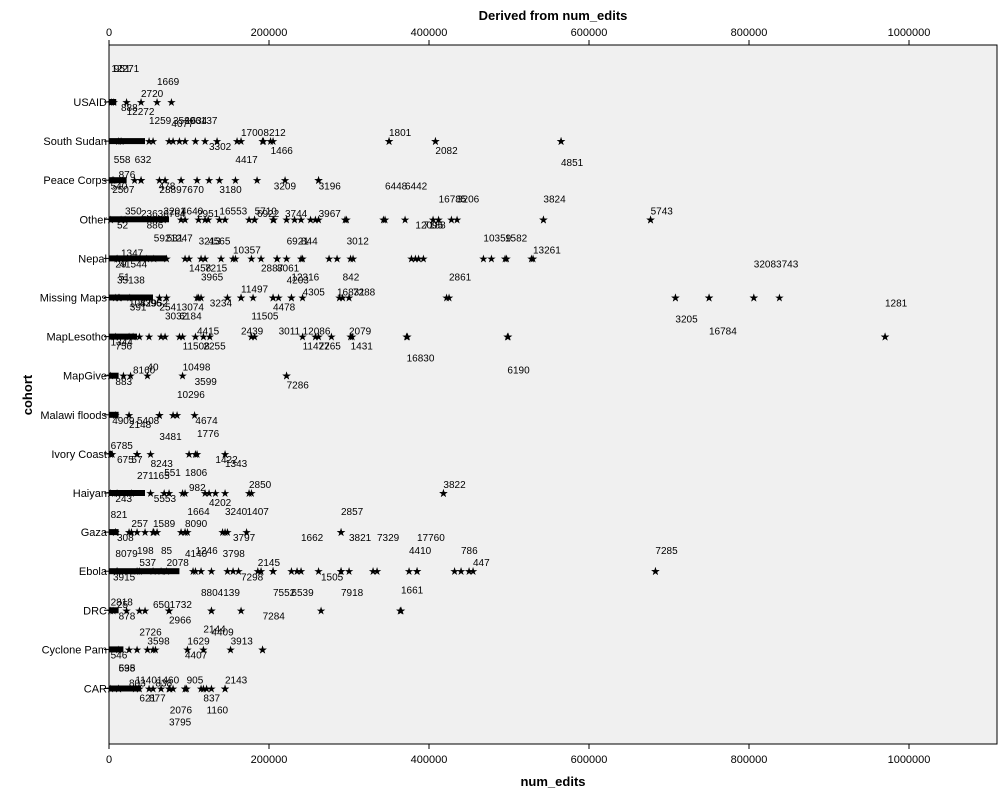 The width and height of the screenshot is (1008, 806). What do you see at coordinates (208, 434) in the screenshot?
I see `outlier-label: 1776` at bounding box center [208, 434].